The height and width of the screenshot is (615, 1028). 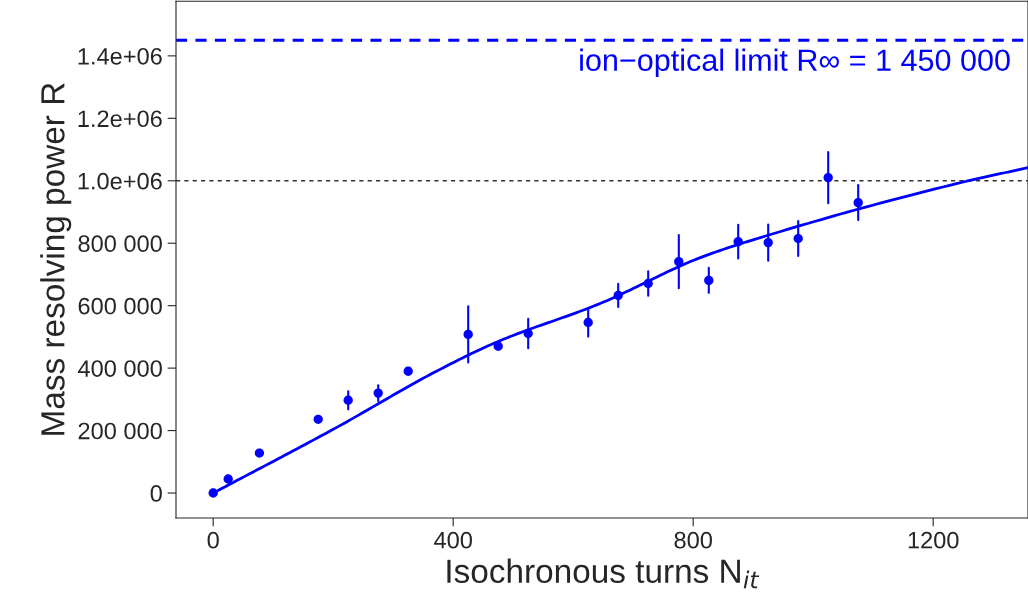 I want to click on ref-line-label: ion−optical limit R∞ = 1 450 000, so click(x=795, y=63).